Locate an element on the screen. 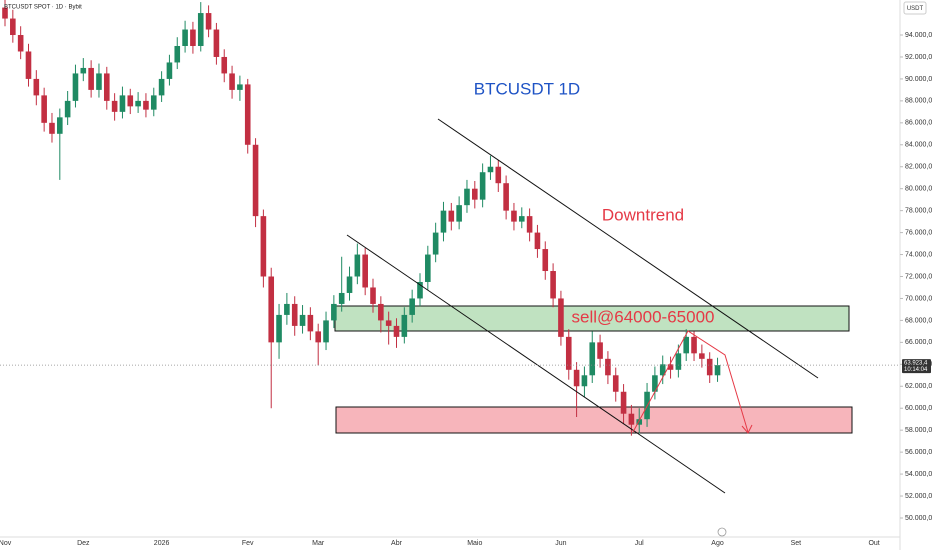  y-tick-label: 74.000,0 is located at coordinates (918, 254).